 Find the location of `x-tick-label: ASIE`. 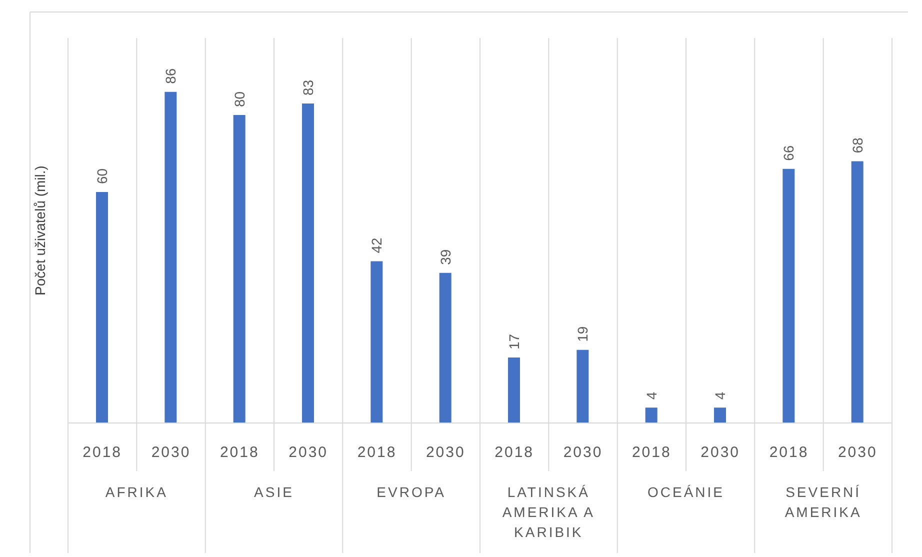

x-tick-label: ASIE is located at coordinates (274, 492).